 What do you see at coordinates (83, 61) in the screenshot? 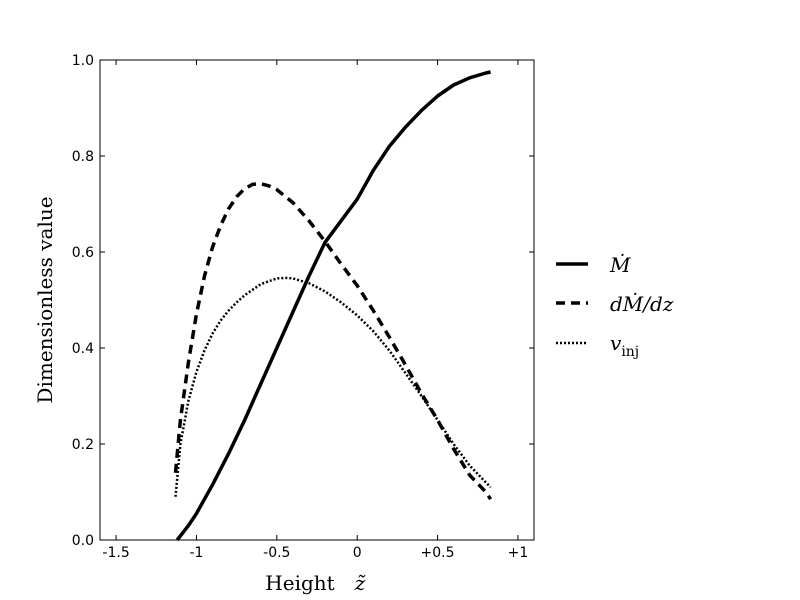
I see `y-tick-label: 1.0` at bounding box center [83, 61].